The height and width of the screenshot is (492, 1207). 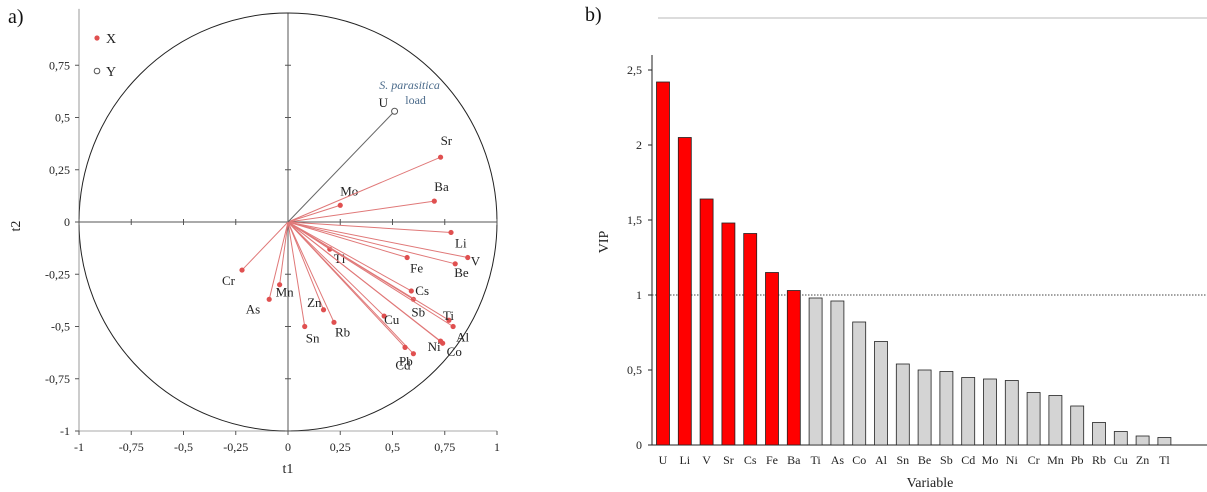 I want to click on loading-line-sr, so click(x=364, y=189).